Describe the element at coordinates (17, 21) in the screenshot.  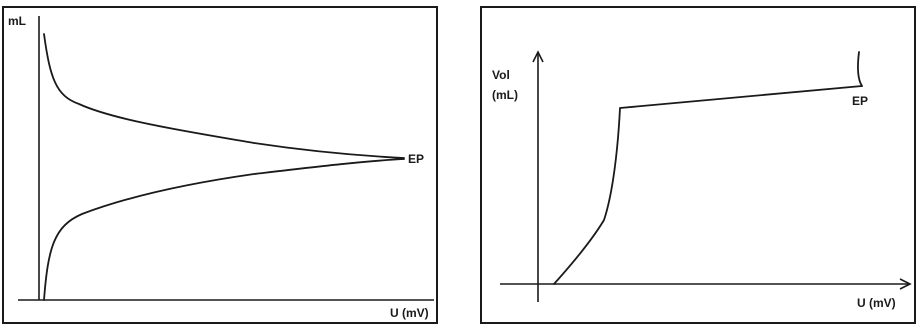
I see `left-y-axis-label: mL` at that location.